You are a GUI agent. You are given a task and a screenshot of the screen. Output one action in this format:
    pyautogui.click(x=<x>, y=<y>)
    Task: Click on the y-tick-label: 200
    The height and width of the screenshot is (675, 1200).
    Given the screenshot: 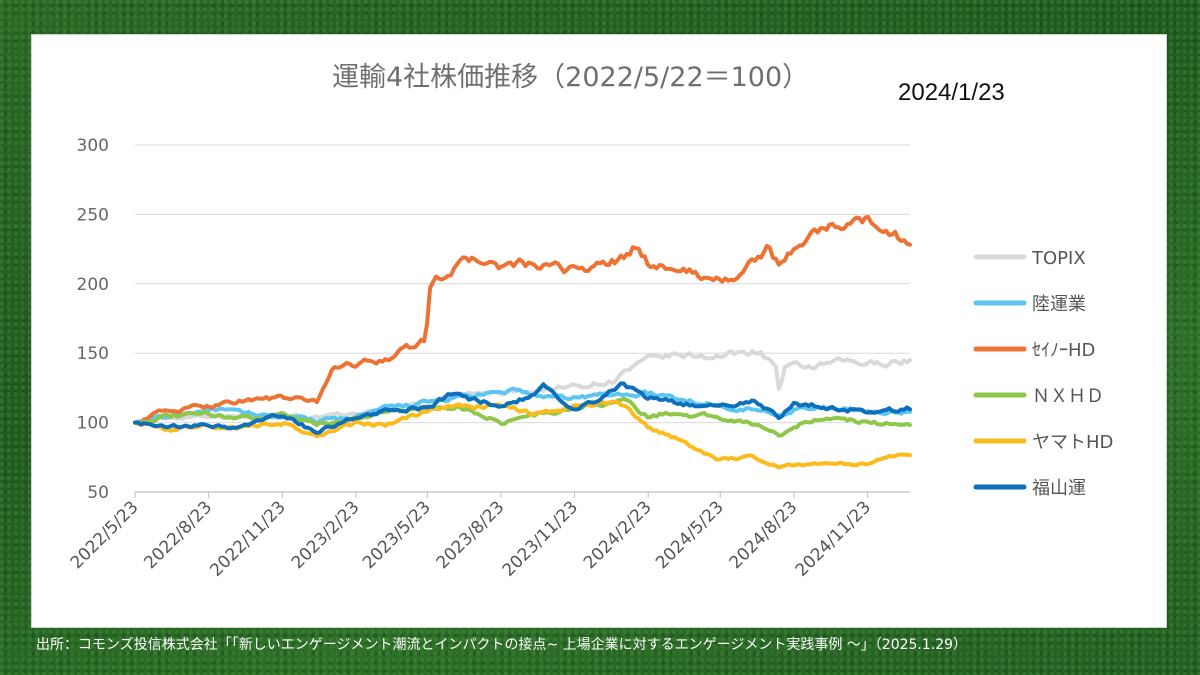 What is the action you would take?
    pyautogui.click(x=93, y=285)
    